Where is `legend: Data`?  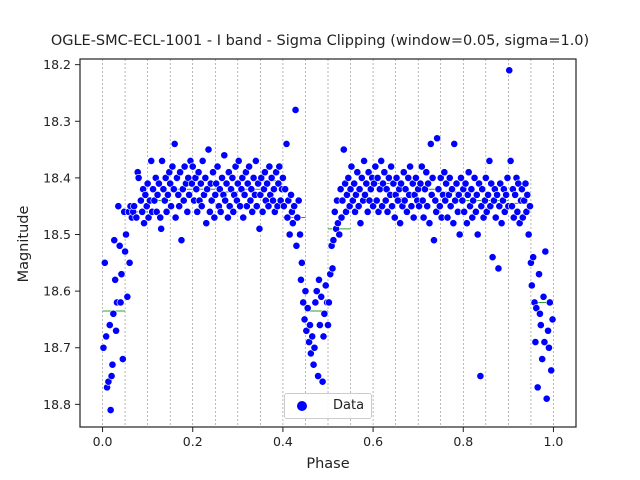 legend: Data is located at coordinates (328, 406).